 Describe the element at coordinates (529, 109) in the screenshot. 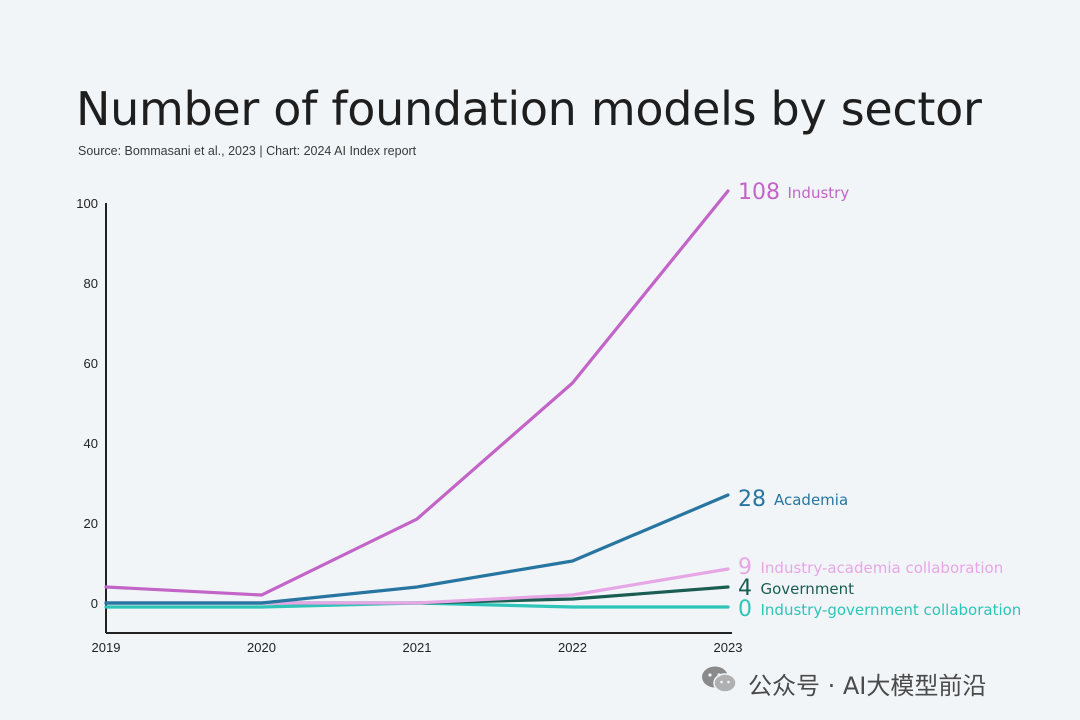

I see `chart-title: Number of foundation models by sector` at that location.